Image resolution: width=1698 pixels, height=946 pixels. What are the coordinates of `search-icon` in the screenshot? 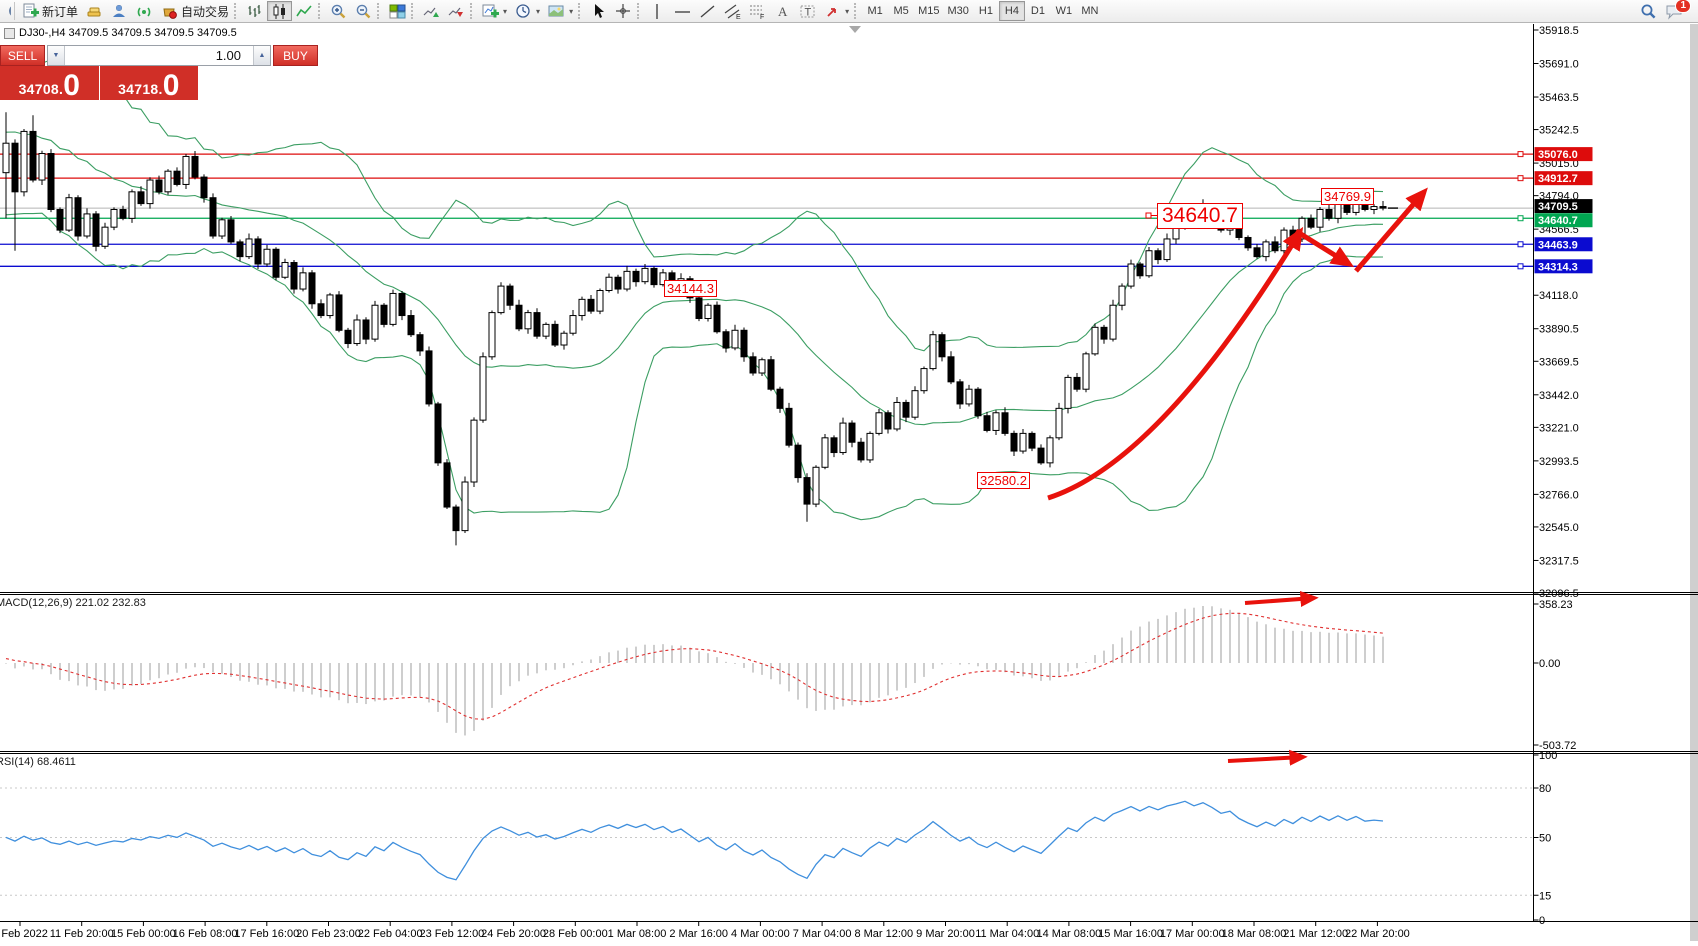 It's located at (1648, 11).